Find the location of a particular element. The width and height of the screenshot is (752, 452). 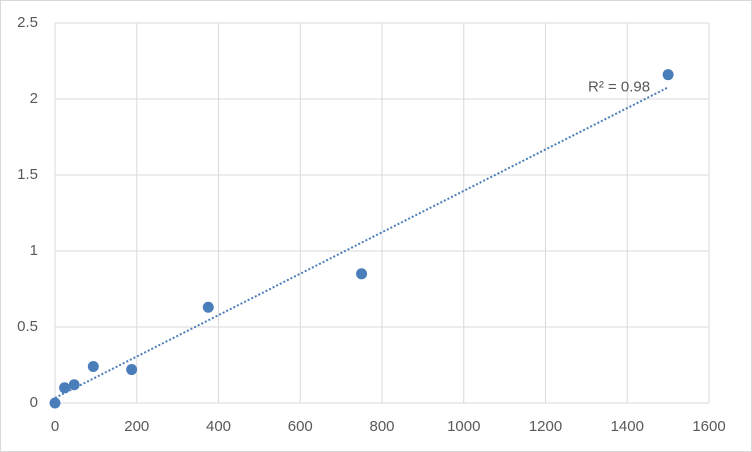

x-tick-label: 1600 is located at coordinates (708, 426).